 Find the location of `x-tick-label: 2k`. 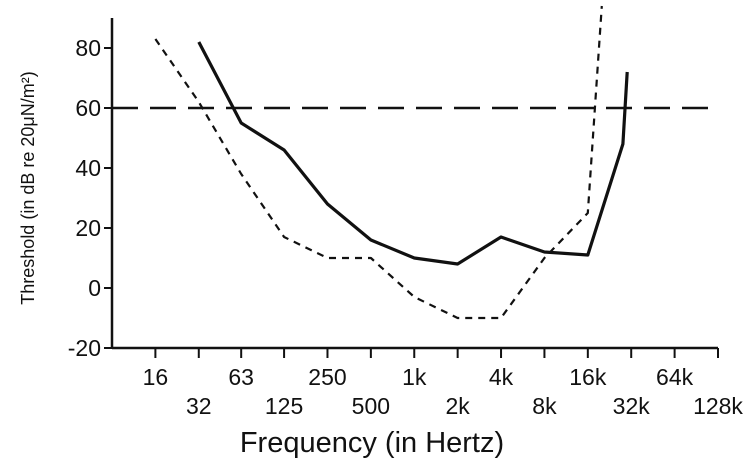

x-tick-label: 2k is located at coordinates (458, 406).